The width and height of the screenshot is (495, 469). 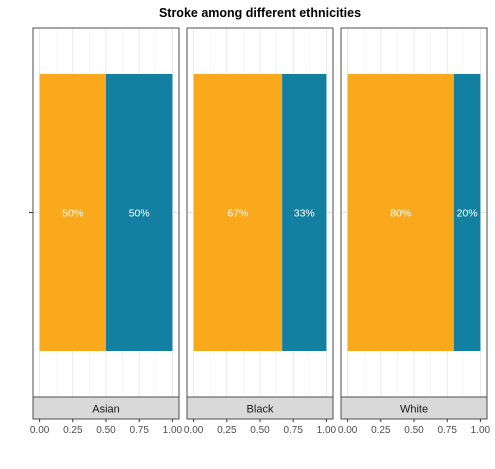 What do you see at coordinates (414, 410) in the screenshot?
I see `facet-label: White` at bounding box center [414, 410].